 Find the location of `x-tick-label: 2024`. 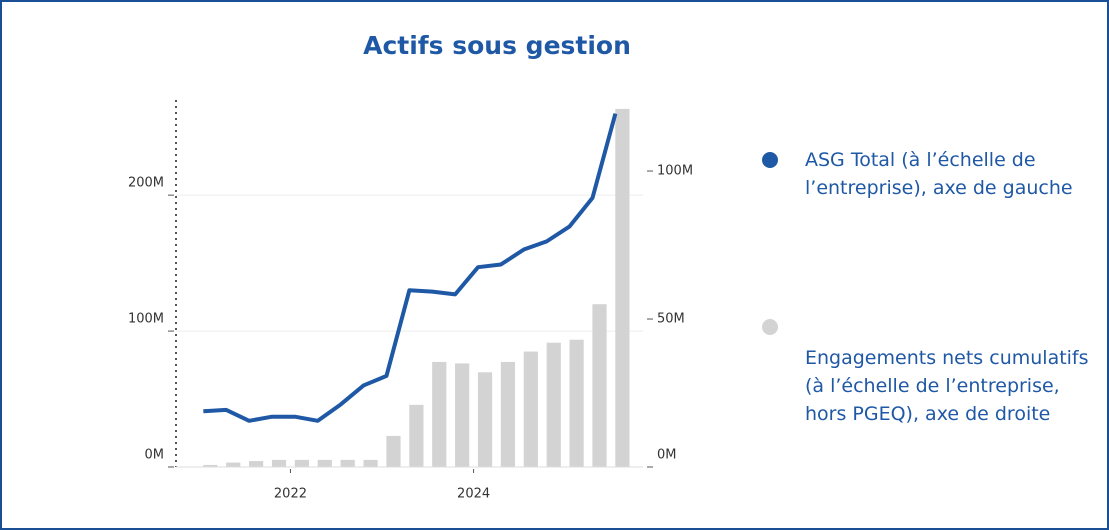

x-tick-label: 2024 is located at coordinates (473, 494).